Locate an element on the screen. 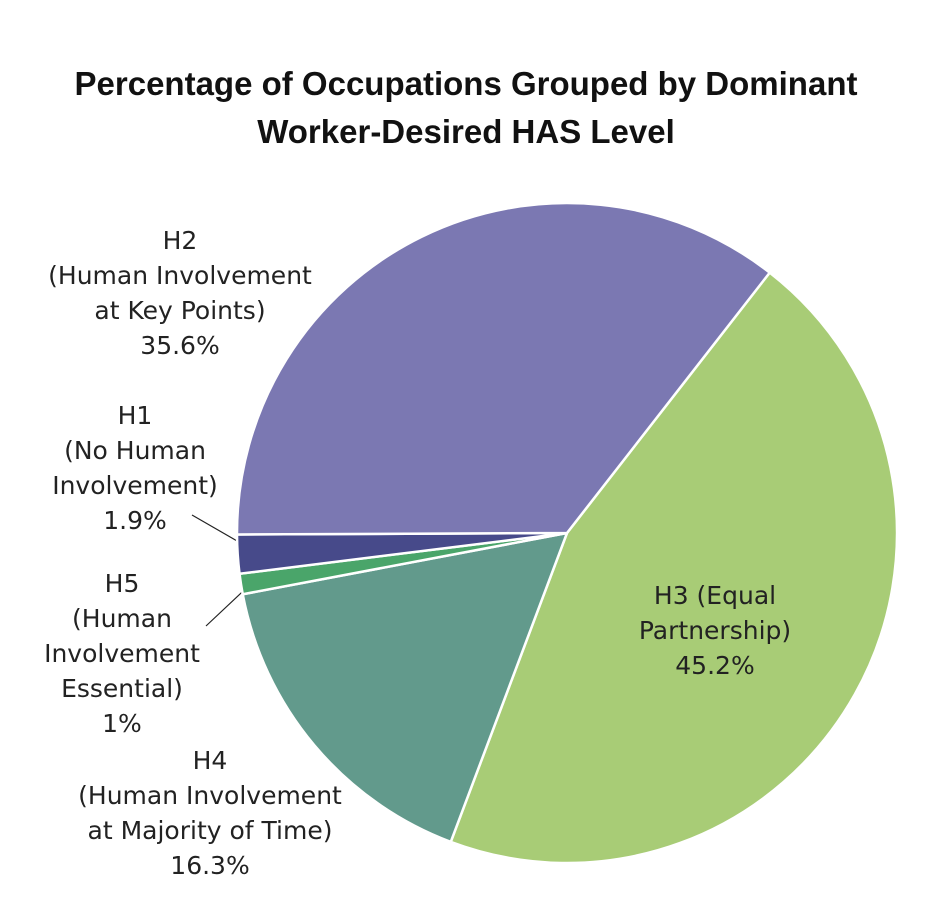 Image resolution: width=936 pixels, height=924 pixels. value-label: 45.2% is located at coordinates (715, 665).